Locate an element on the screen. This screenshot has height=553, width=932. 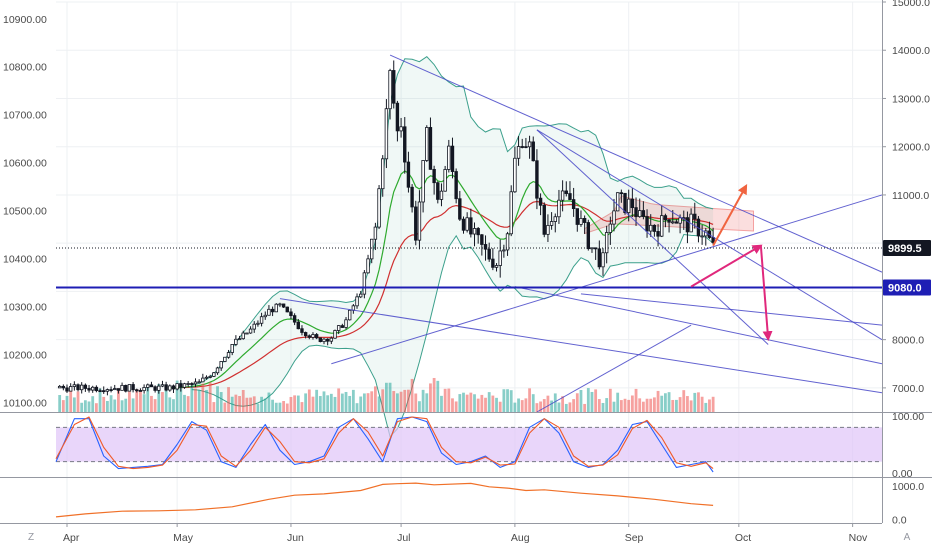
right-axis-tick: 8000.0 is located at coordinates (908, 341).